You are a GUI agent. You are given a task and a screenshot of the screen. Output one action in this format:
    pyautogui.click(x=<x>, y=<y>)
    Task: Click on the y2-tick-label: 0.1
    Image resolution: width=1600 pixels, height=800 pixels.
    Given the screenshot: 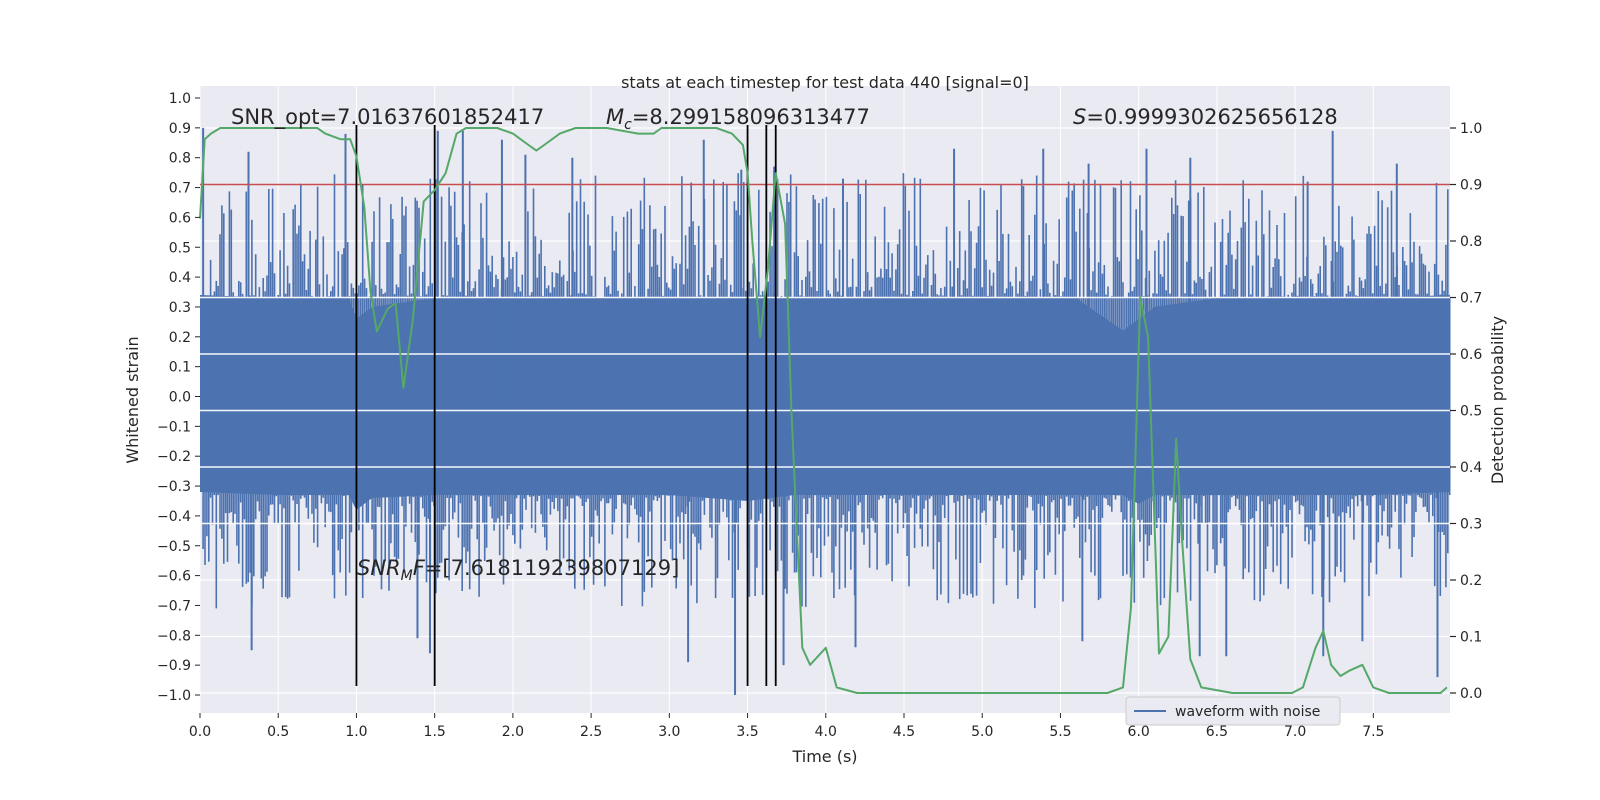 What is the action you would take?
    pyautogui.click(x=1471, y=638)
    